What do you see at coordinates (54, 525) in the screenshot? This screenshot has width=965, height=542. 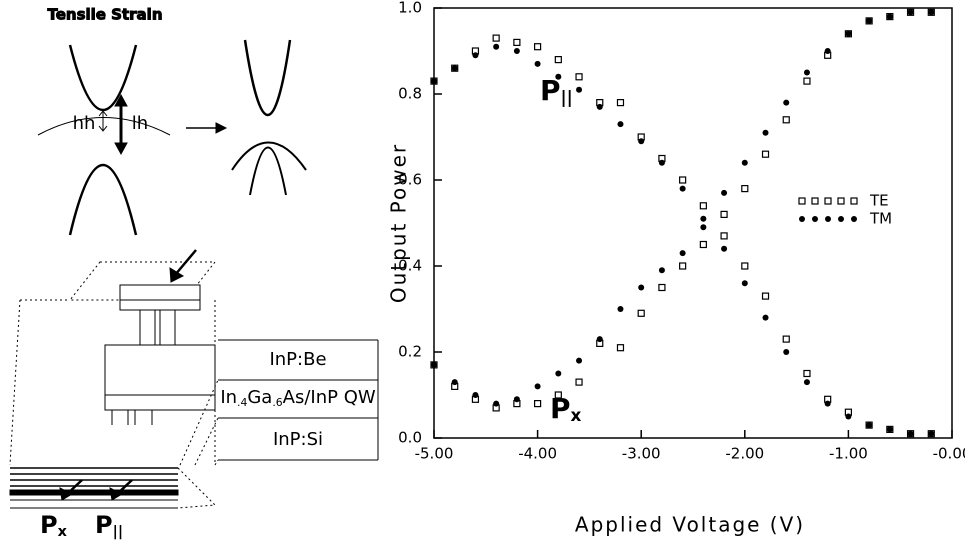 I see `output-label: Px` at bounding box center [54, 525].